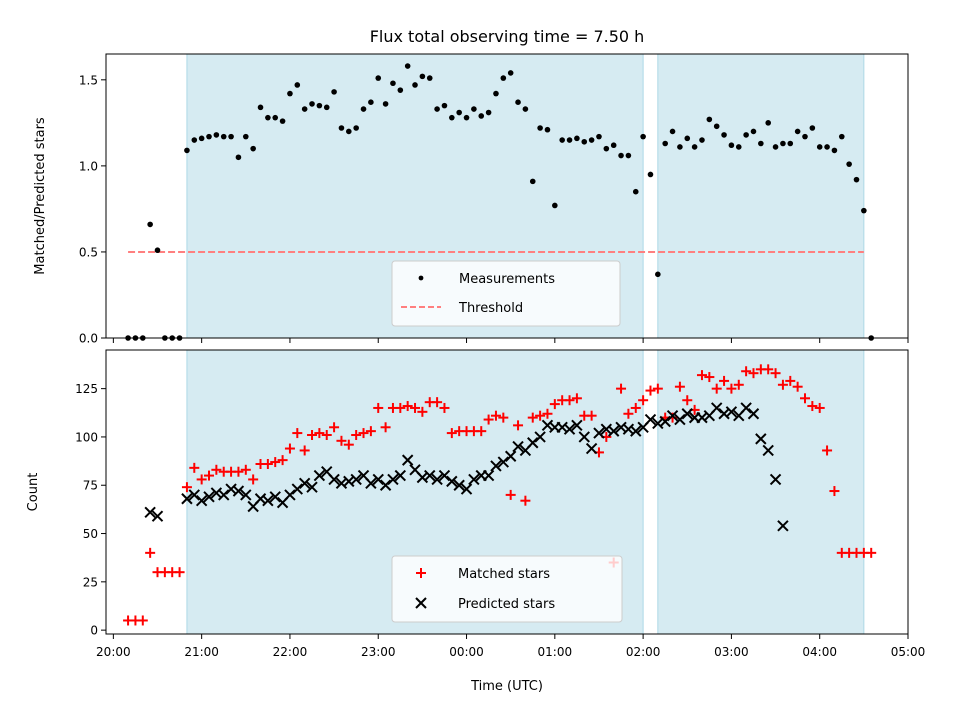 The image size is (960, 724). I want to click on legend-predicted-cross, so click(421, 603).